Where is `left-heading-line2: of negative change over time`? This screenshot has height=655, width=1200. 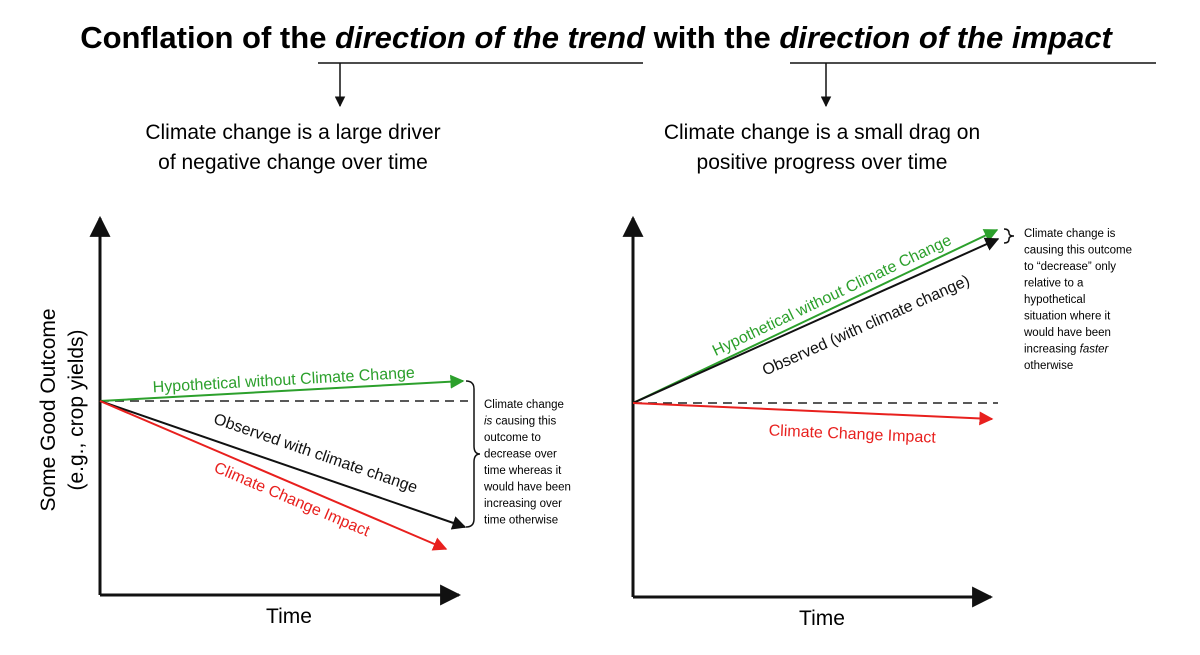
left-heading-line2: of negative change over time is located at coordinates (293, 162).